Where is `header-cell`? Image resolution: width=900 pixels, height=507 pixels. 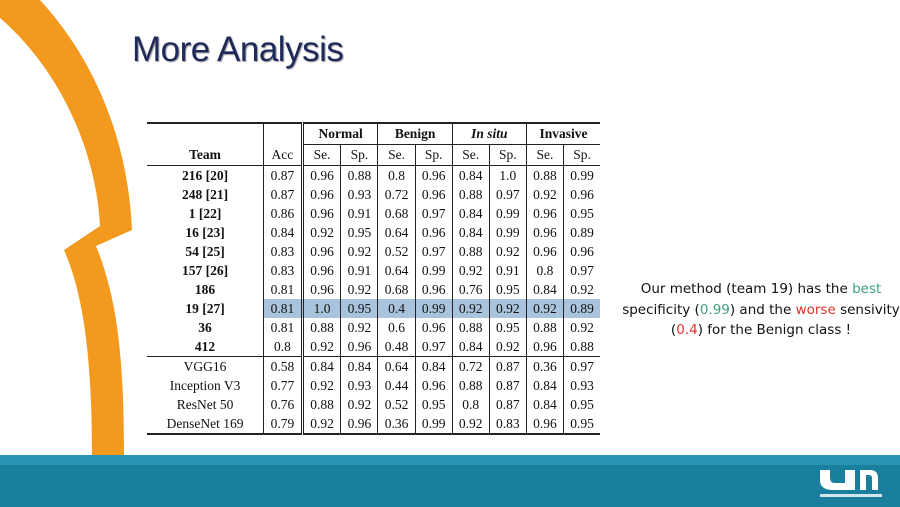 header-cell is located at coordinates (283, 133).